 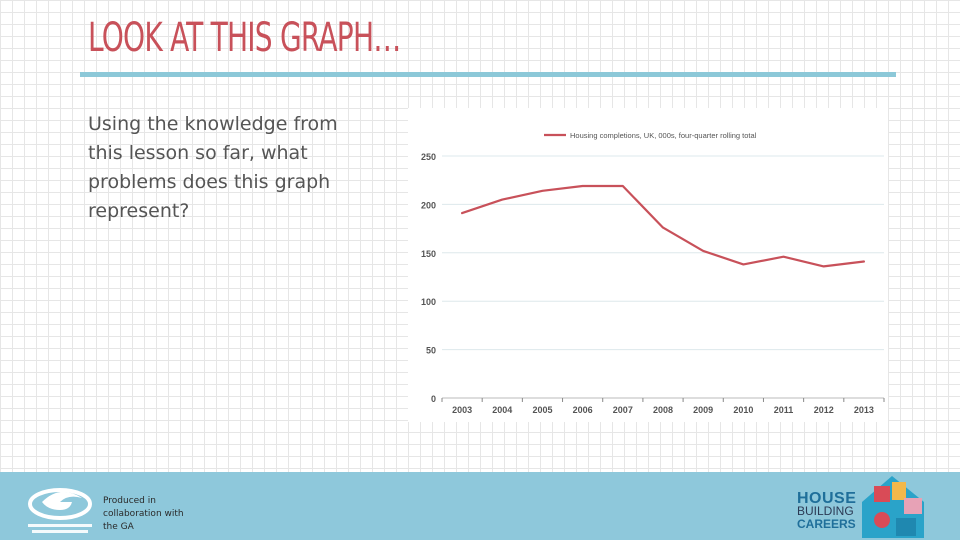 What do you see at coordinates (542, 410) in the screenshot?
I see `x-tick-label-2005: 2005` at bounding box center [542, 410].